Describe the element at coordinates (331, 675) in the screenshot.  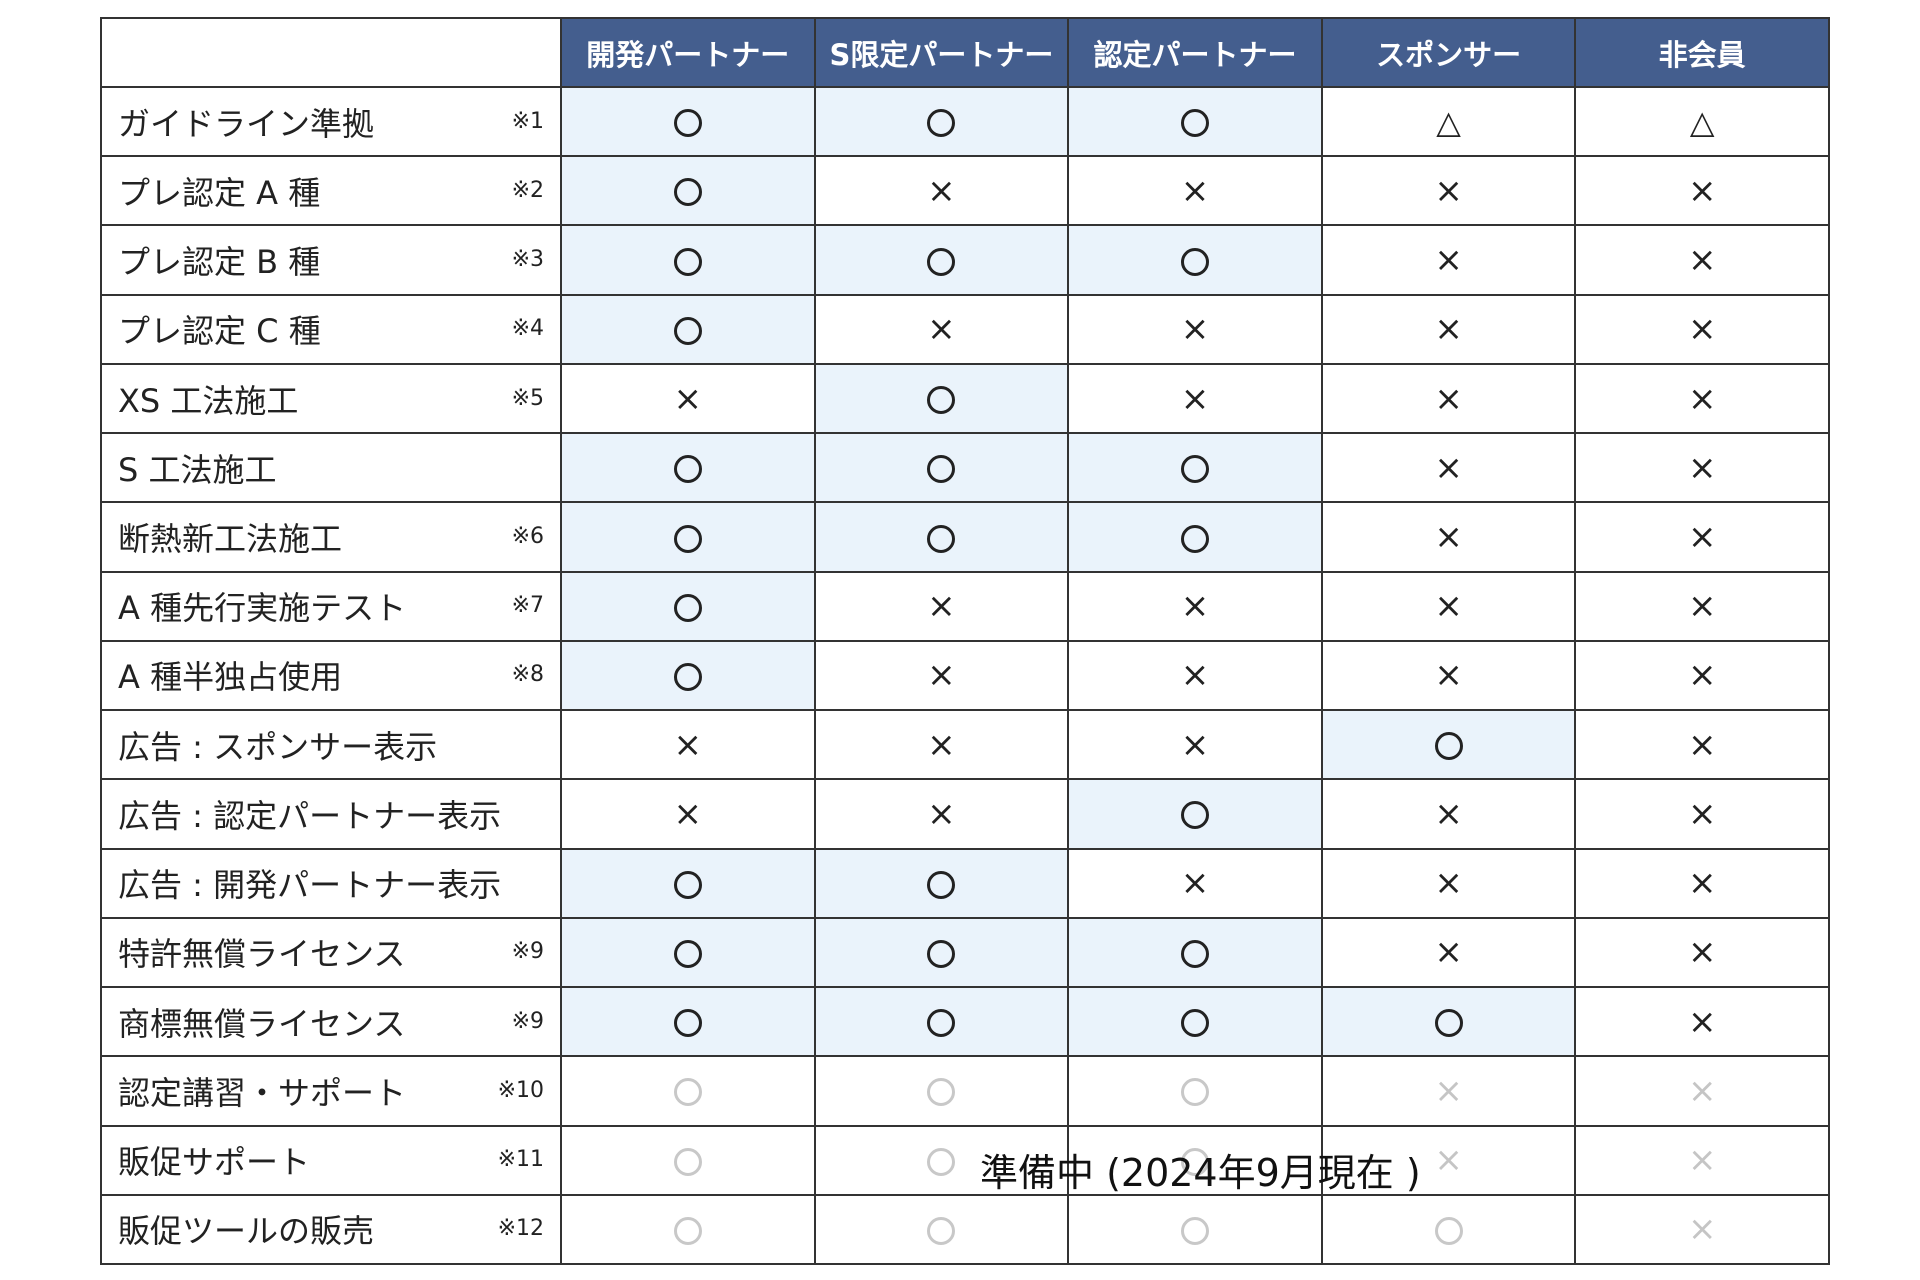
I see `row-label-cell: A 種半独占使用 ※8` at that location.